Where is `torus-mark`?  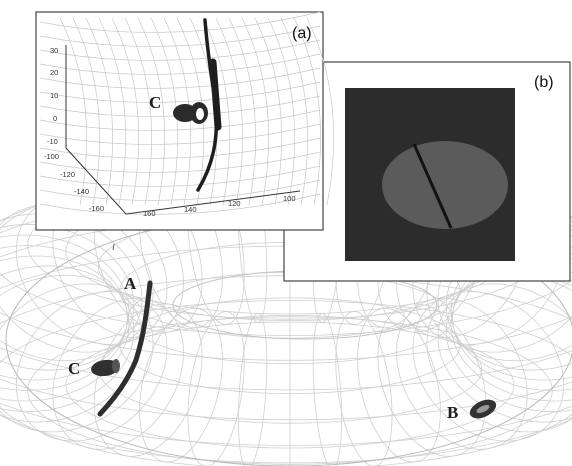
torus-mark is located at coordinates (113, 247).